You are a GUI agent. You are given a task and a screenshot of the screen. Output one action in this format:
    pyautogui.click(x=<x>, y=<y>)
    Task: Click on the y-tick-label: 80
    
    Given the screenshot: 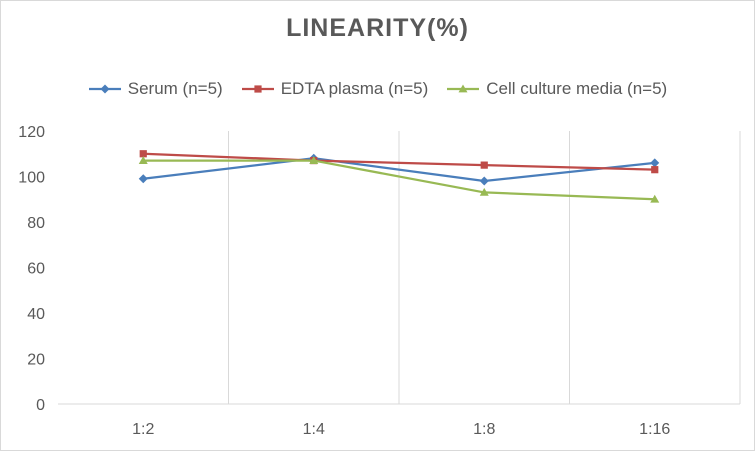 What is the action you would take?
    pyautogui.click(x=36, y=223)
    